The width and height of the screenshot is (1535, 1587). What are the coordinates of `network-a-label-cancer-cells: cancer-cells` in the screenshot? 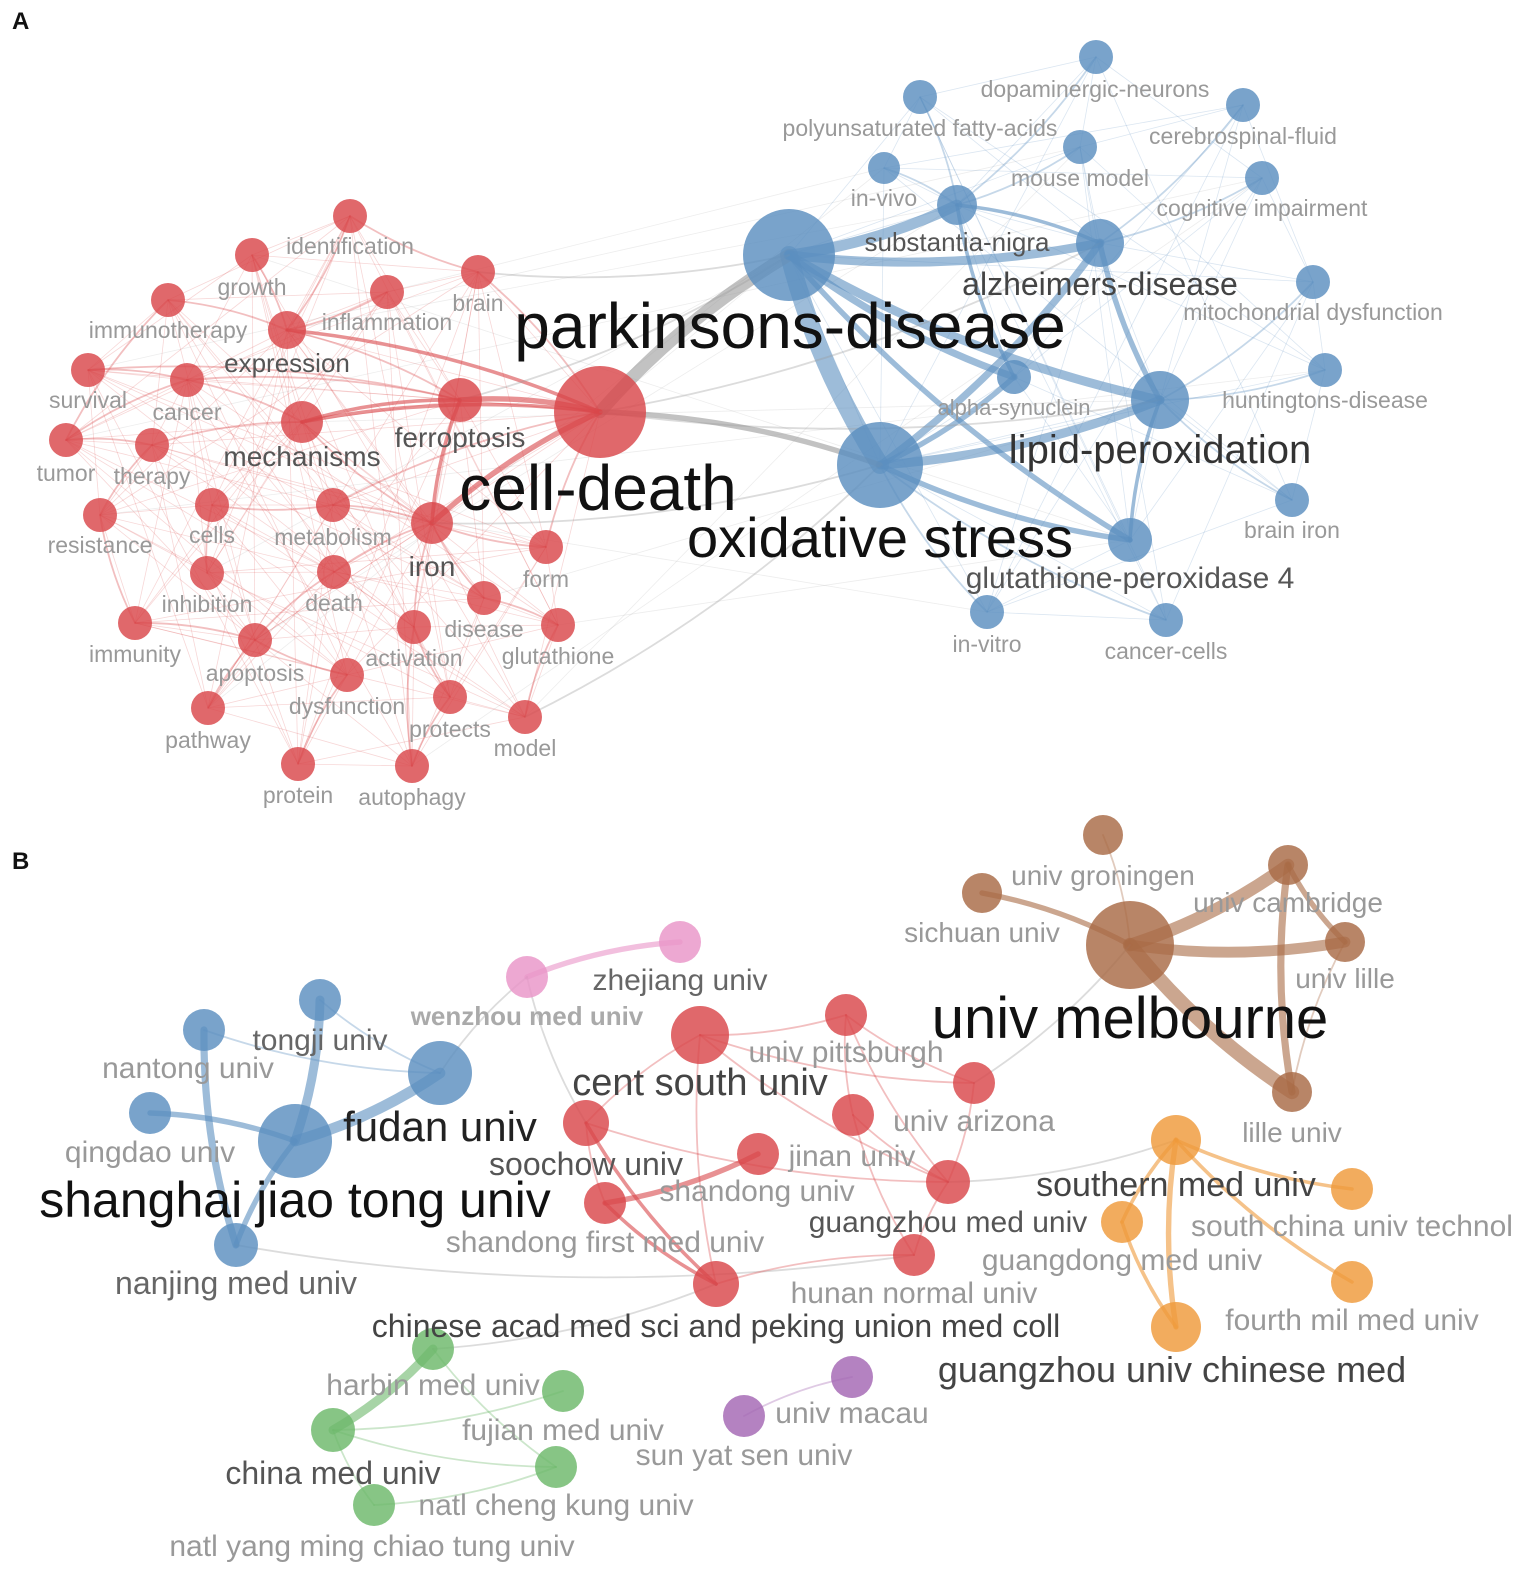 It's located at (1166, 651).